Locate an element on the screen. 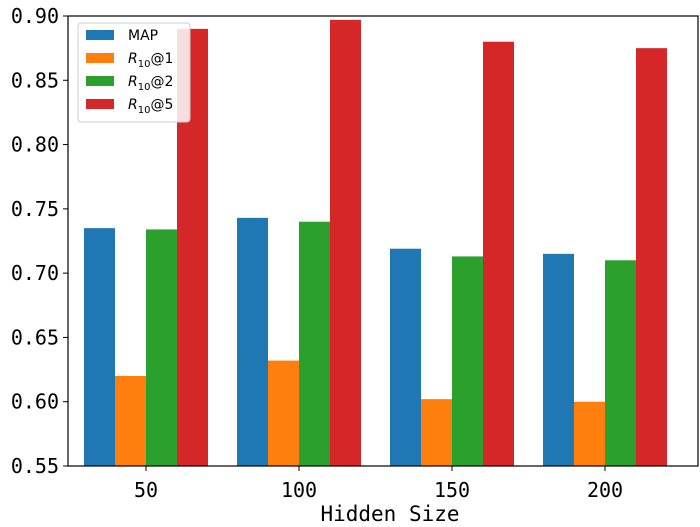  x-tick-label: 200 is located at coordinates (605, 490).